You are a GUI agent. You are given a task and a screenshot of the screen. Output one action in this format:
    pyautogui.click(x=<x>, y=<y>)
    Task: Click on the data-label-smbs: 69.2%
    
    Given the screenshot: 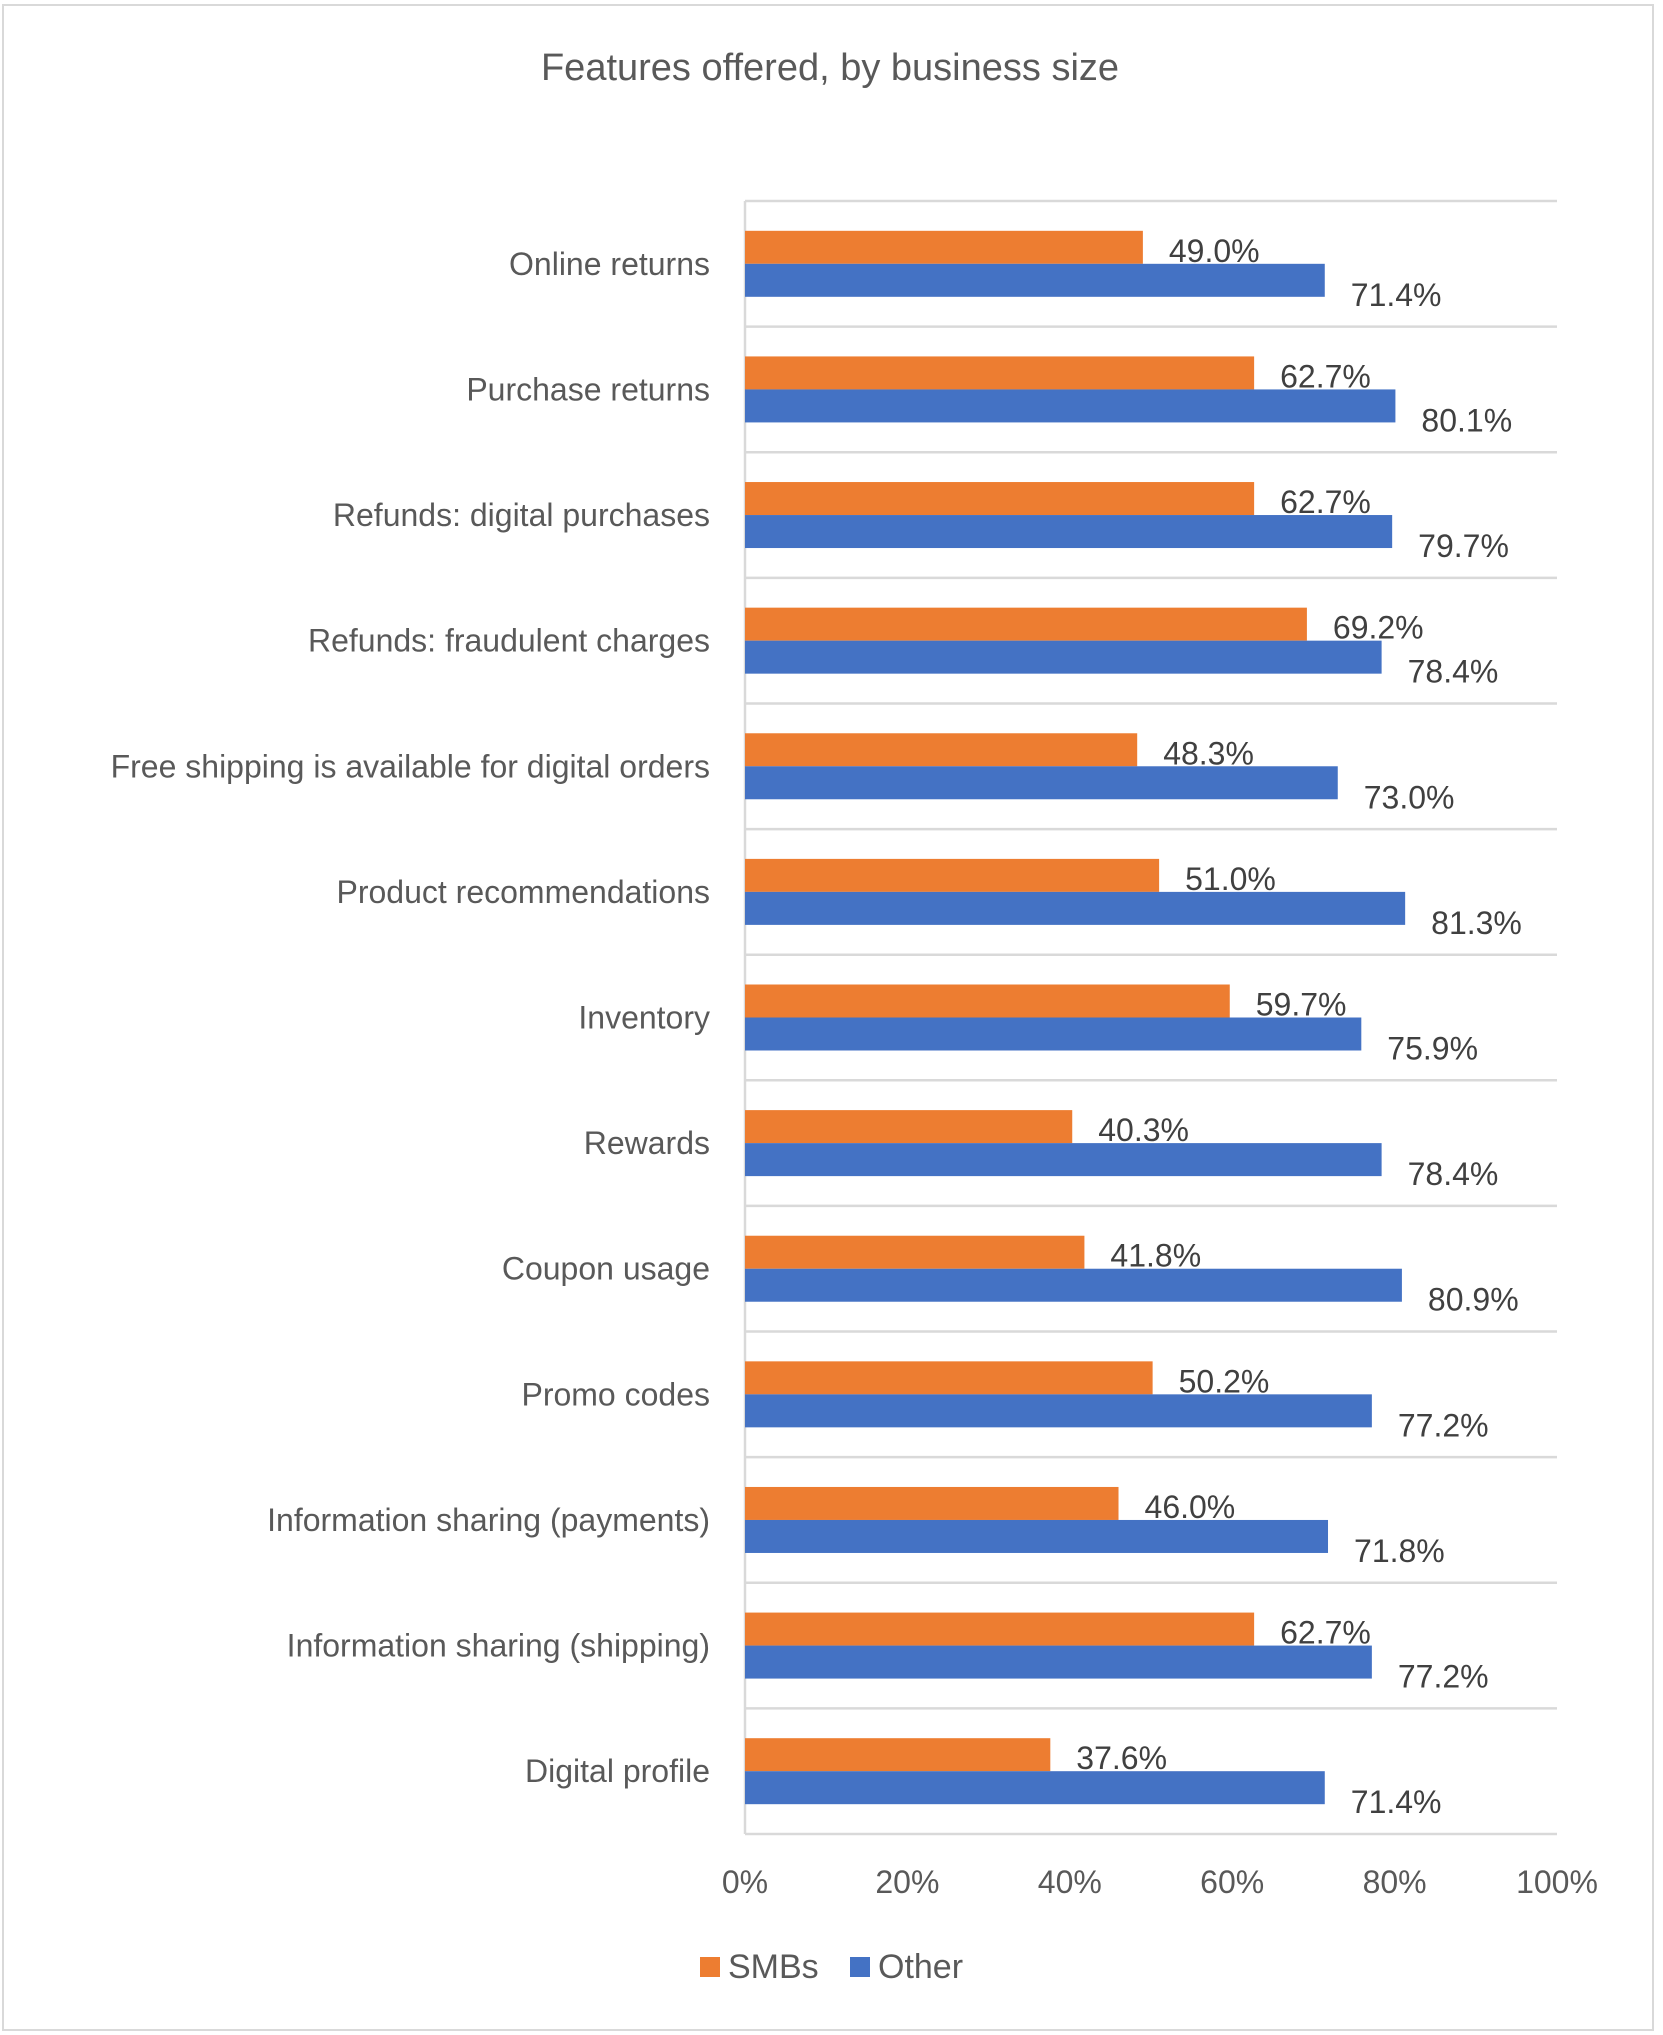 What is the action you would take?
    pyautogui.click(x=1378, y=628)
    